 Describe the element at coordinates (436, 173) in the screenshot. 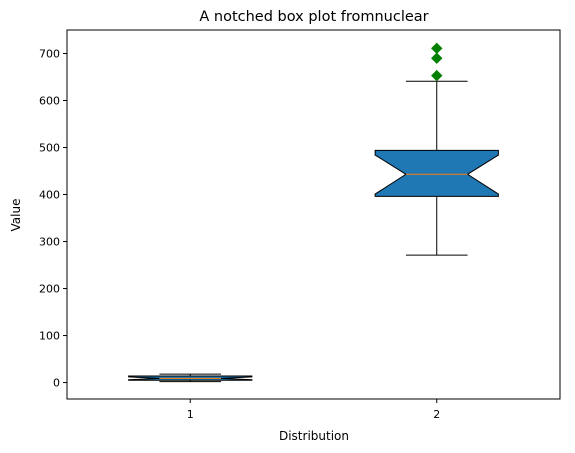

I see `notched-box` at that location.